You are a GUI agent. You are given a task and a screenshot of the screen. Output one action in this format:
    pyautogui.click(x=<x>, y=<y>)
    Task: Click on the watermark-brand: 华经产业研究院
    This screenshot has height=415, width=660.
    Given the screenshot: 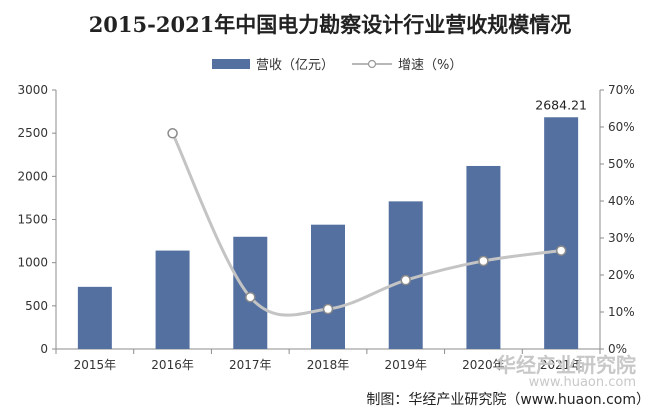 What is the action you would take?
    pyautogui.click(x=566, y=365)
    